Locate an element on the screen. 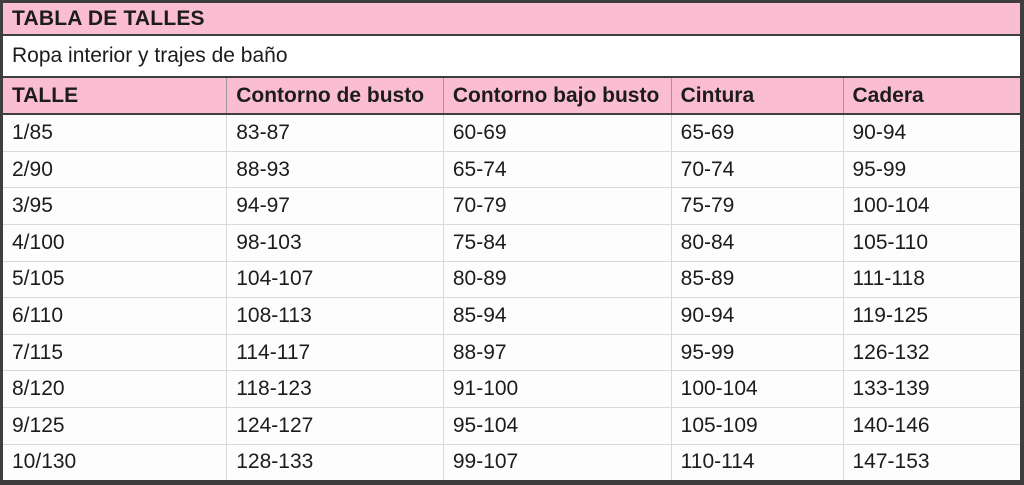 This screenshot has width=1024, height=485. table-cell: 80-89 is located at coordinates (557, 280).